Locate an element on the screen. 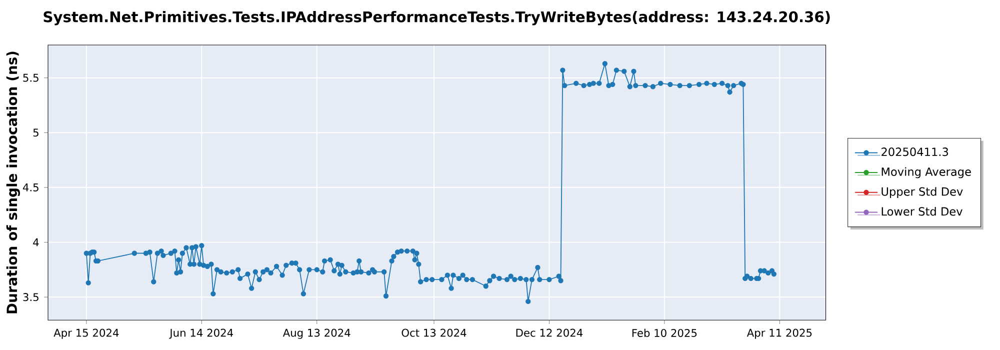 The height and width of the screenshot is (350, 1000). x-tick-label: Apr 15 2024 is located at coordinates (86, 333).